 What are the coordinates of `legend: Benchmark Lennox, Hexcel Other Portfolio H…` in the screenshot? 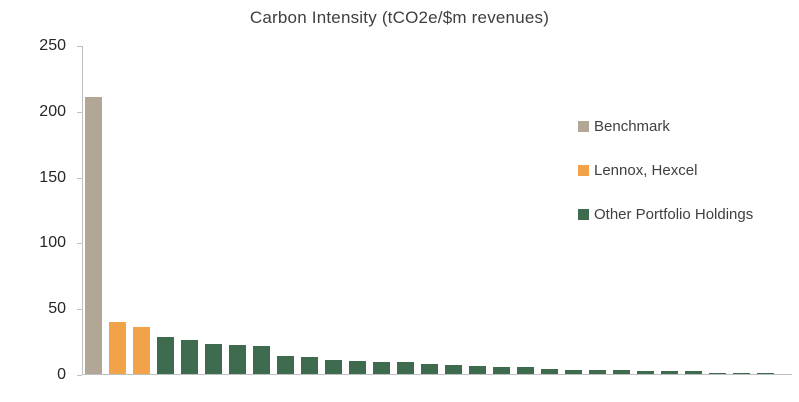 It's located at (665, 170).